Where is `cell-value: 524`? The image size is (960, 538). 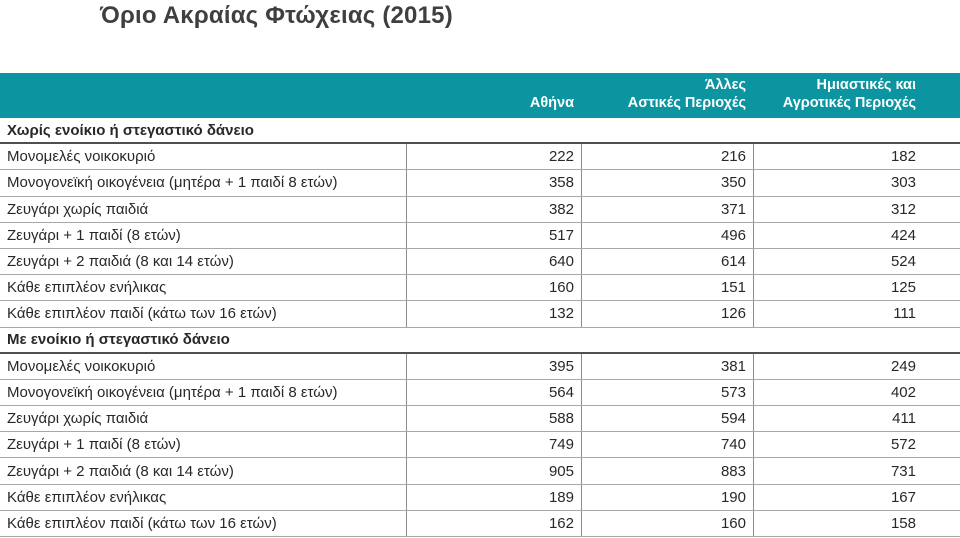 cell-value: 524 is located at coordinates (856, 261).